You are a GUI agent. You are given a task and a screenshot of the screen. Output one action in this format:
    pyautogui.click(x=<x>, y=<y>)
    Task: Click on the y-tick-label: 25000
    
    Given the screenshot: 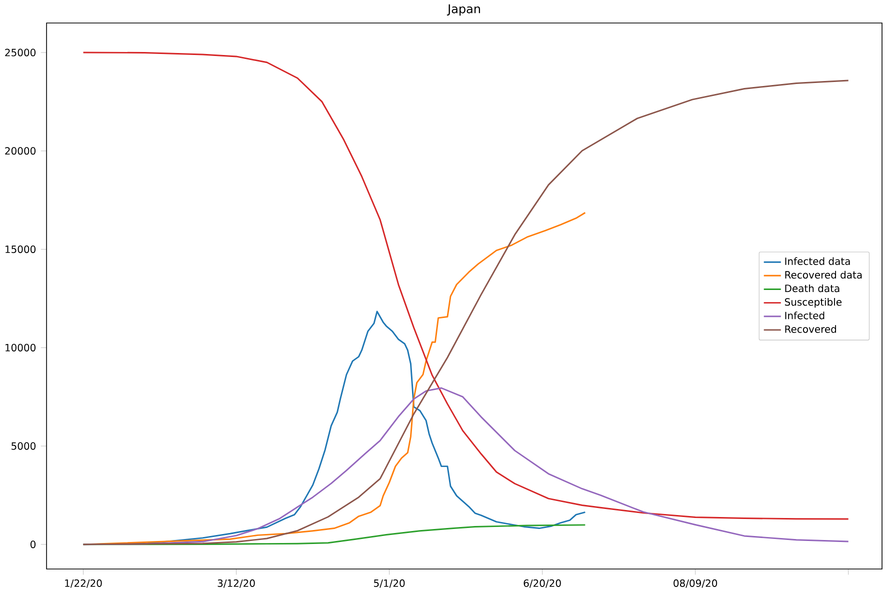 What is the action you would take?
    pyautogui.click(x=20, y=52)
    